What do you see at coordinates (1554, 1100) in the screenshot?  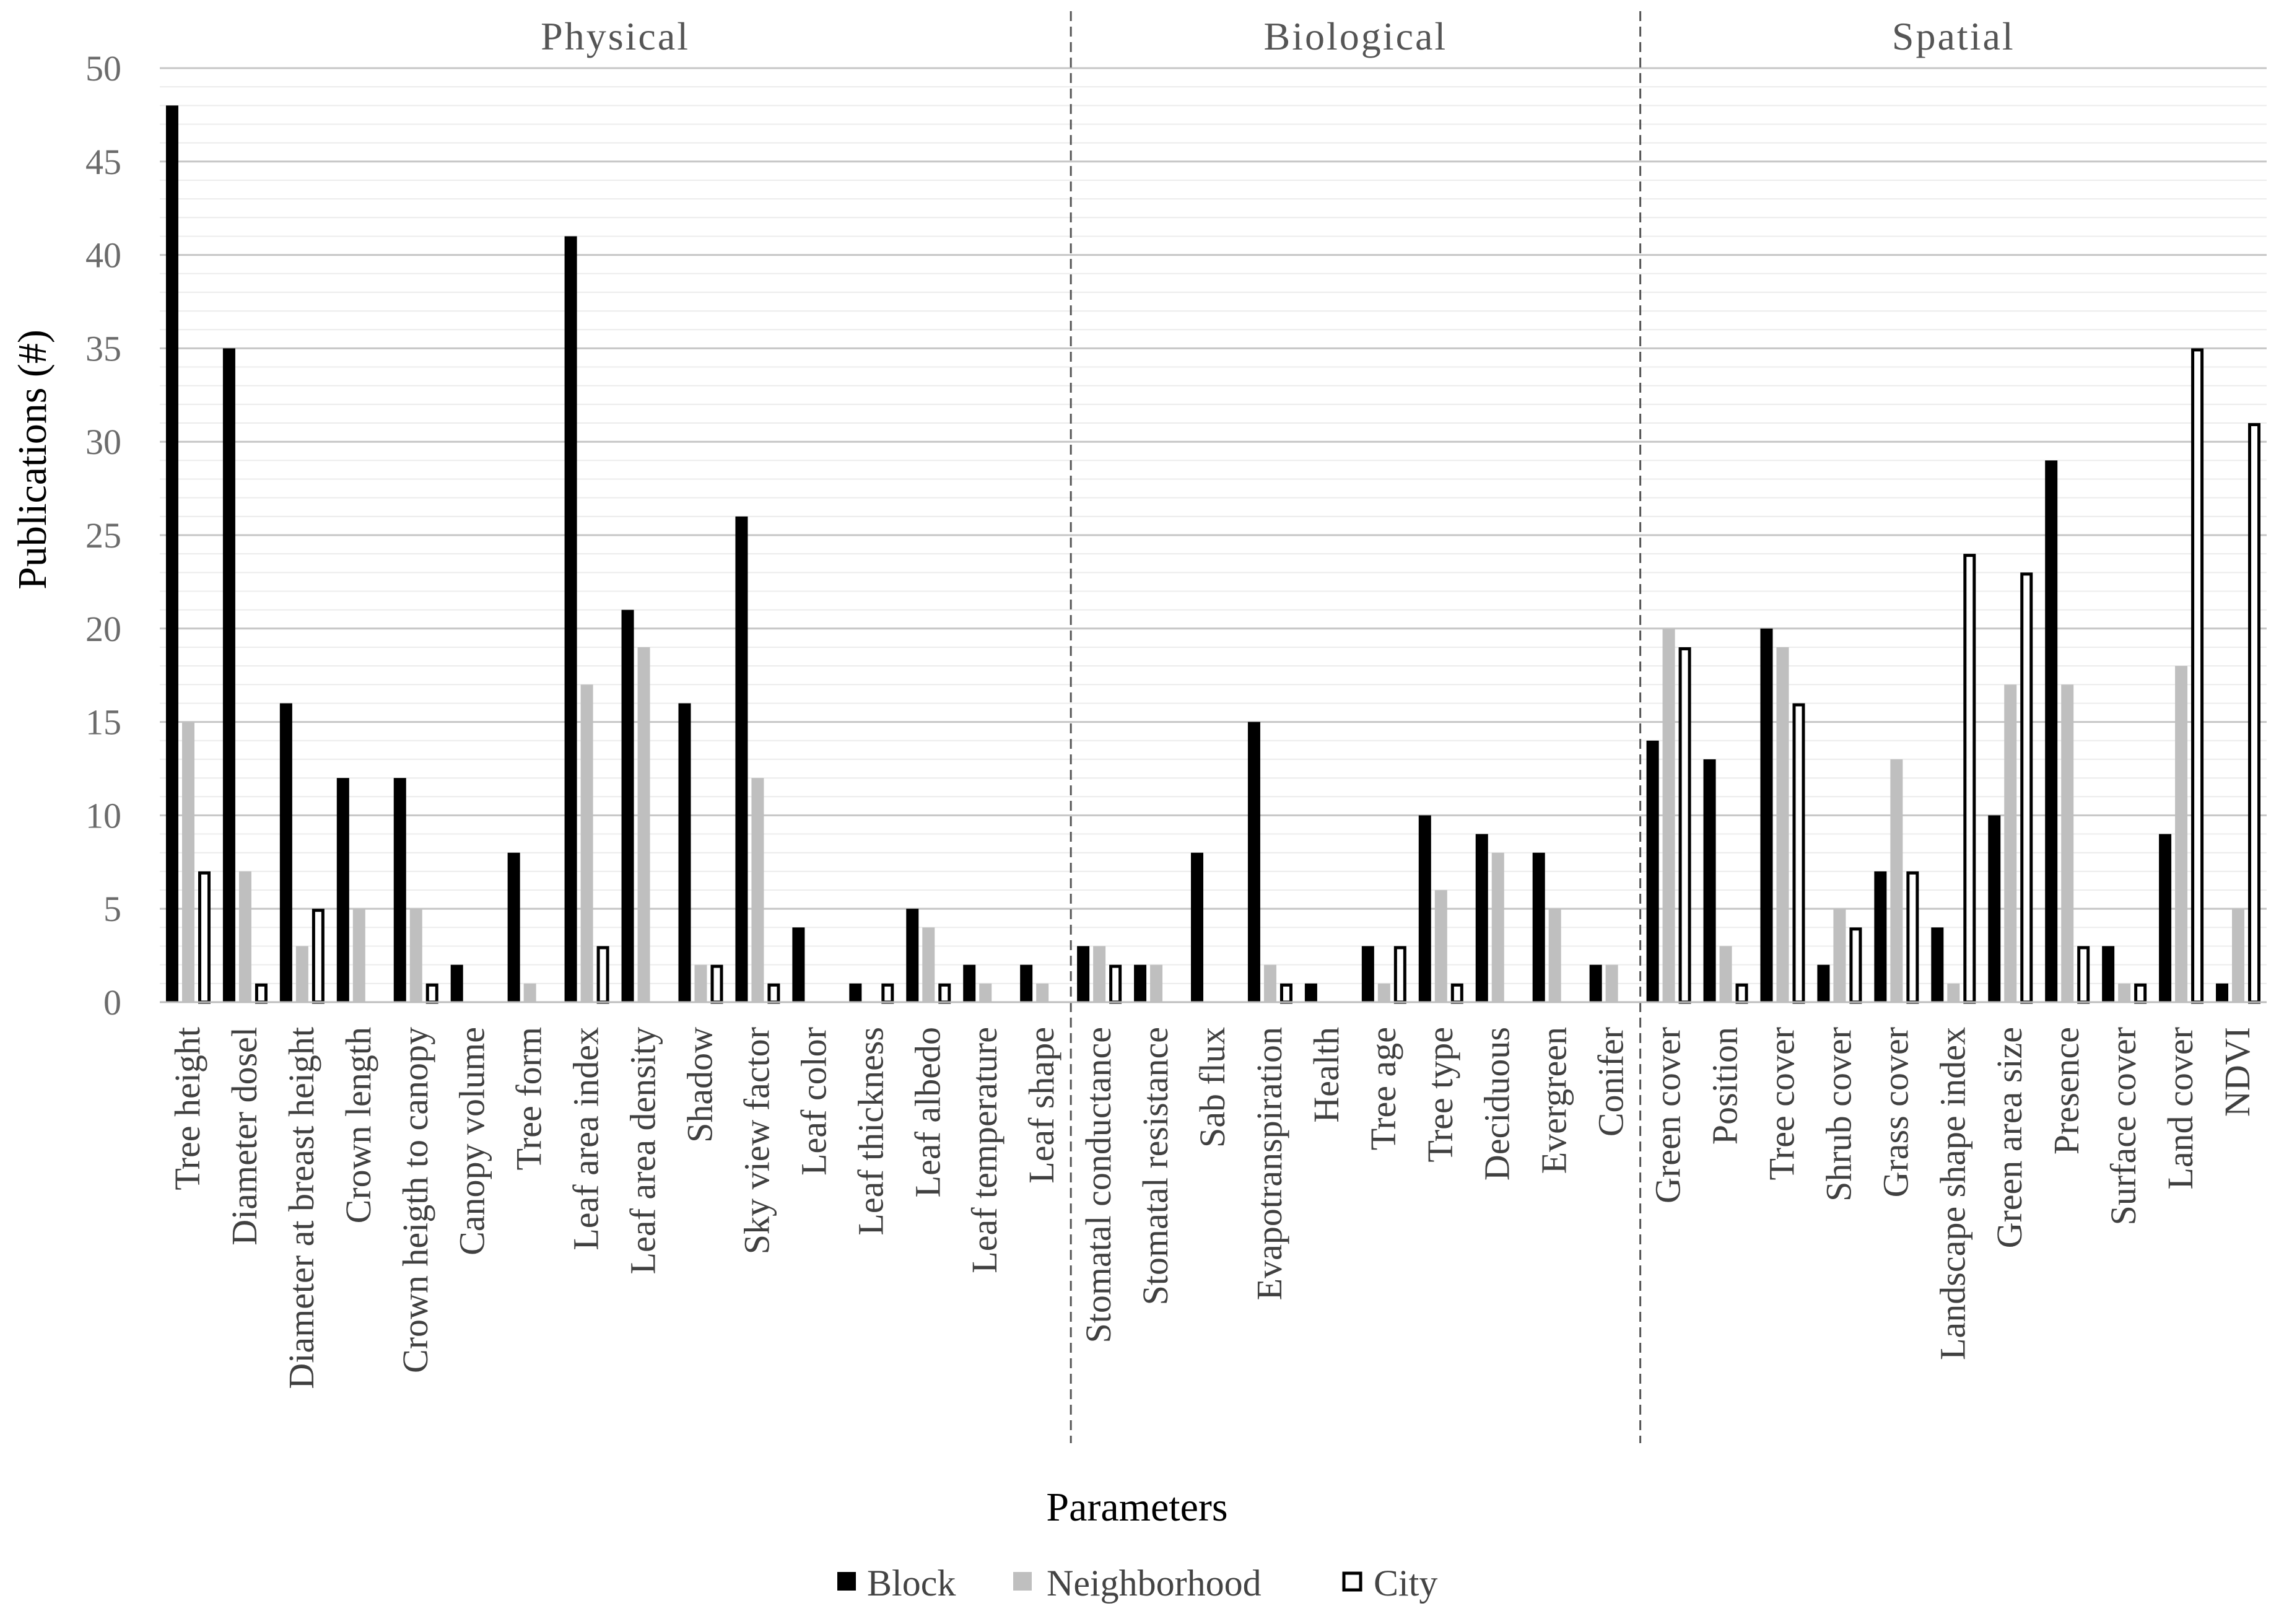 I see `x-category-label: Evergreen` at bounding box center [1554, 1100].